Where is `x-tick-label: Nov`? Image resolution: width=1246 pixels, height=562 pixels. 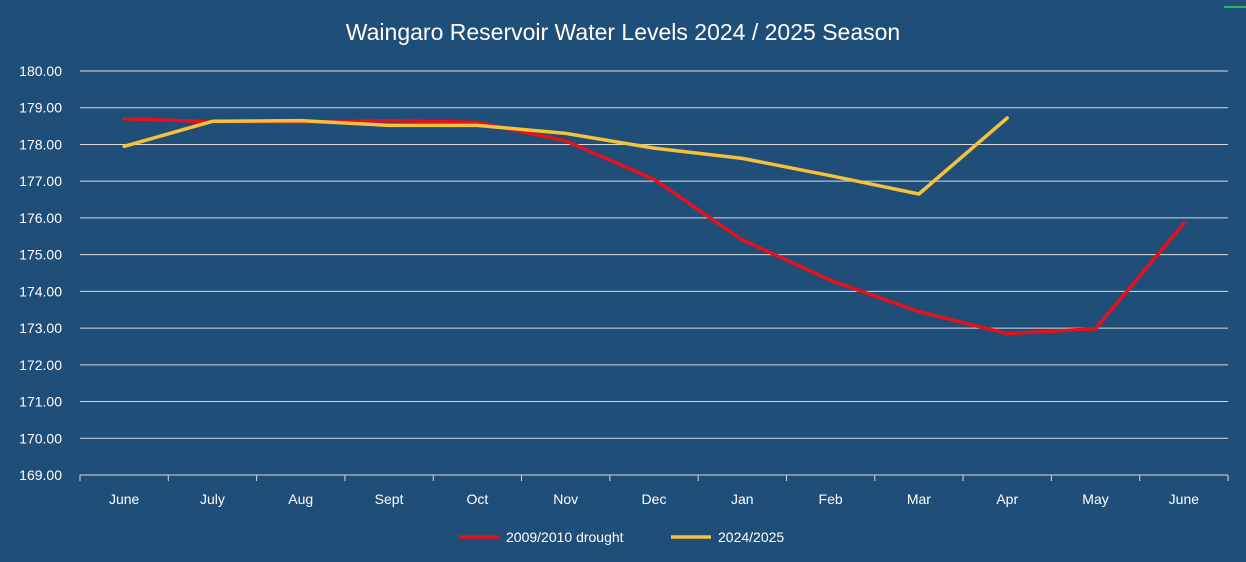
x-tick-label: Nov is located at coordinates (565, 499).